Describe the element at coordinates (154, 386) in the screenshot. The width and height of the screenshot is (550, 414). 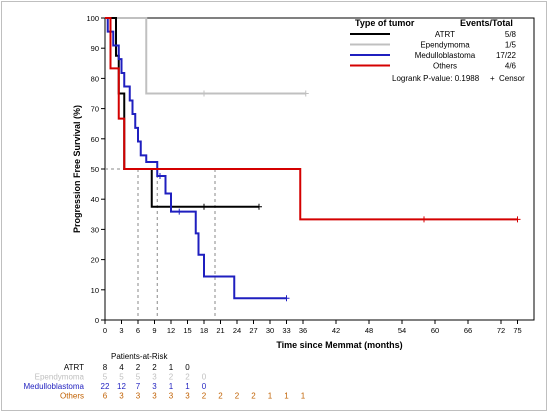
I see `risk-count-medulloblastoma: 3` at that location.